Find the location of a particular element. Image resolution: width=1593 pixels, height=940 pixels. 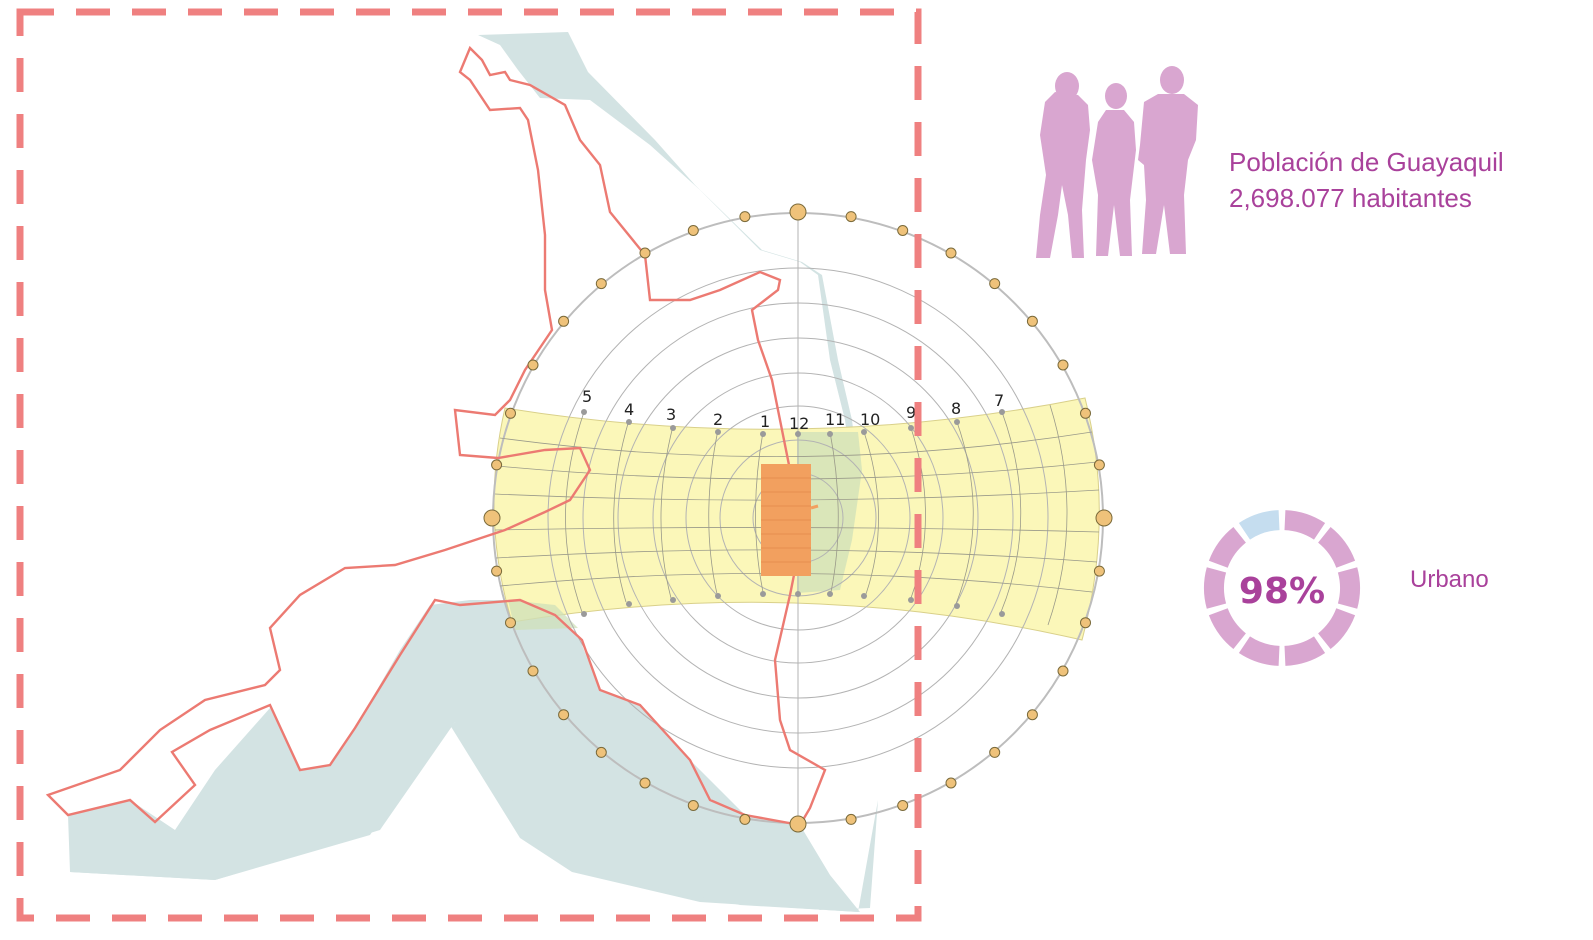

hour-label: 12 is located at coordinates (799, 423).